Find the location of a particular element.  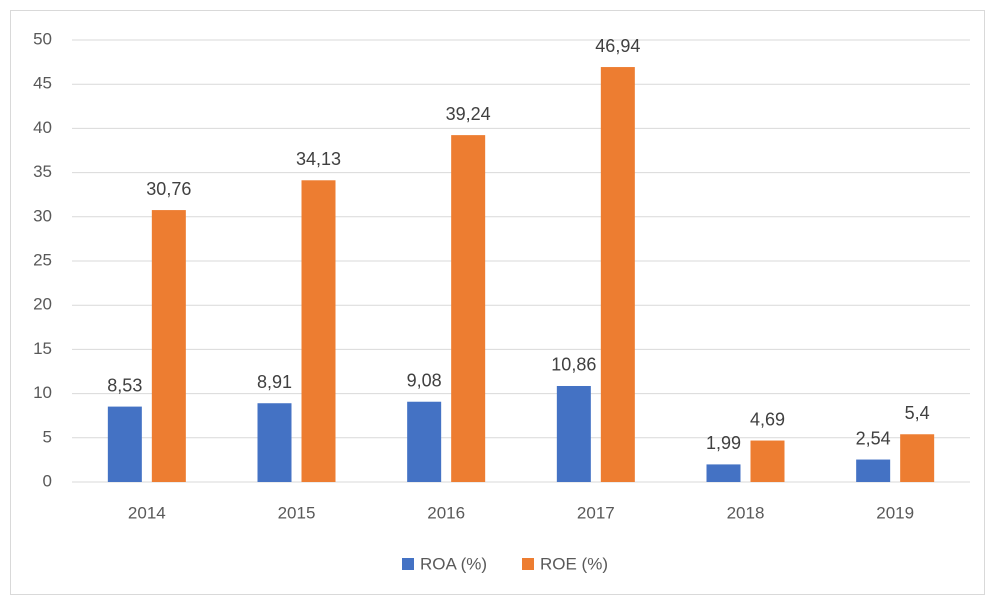

legend-label: ROA (%) is located at coordinates (453, 563).